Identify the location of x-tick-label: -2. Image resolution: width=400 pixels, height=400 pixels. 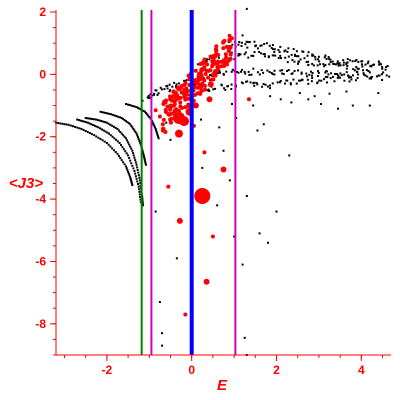
(107, 370).